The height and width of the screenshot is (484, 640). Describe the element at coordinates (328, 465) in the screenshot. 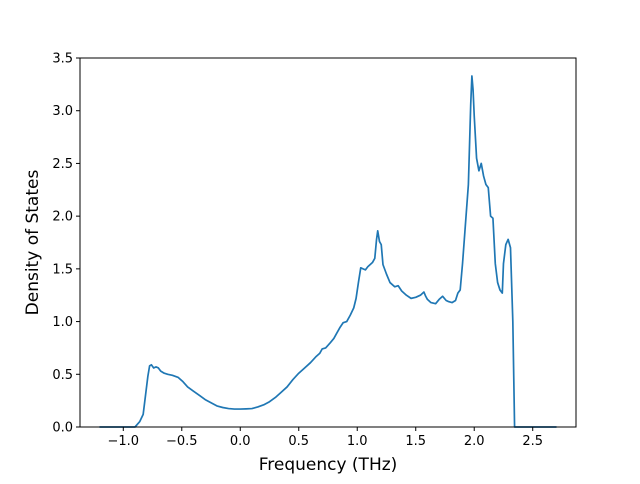

I see `x-axis-label: Frequency (THz)` at that location.